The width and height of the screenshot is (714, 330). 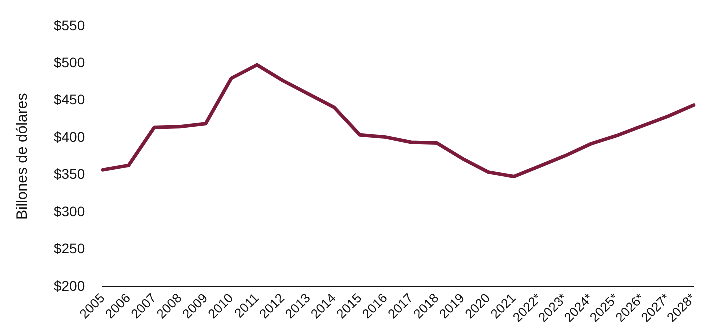 What do you see at coordinates (70, 100) in the screenshot?
I see `y-tick-label: $450` at bounding box center [70, 100].